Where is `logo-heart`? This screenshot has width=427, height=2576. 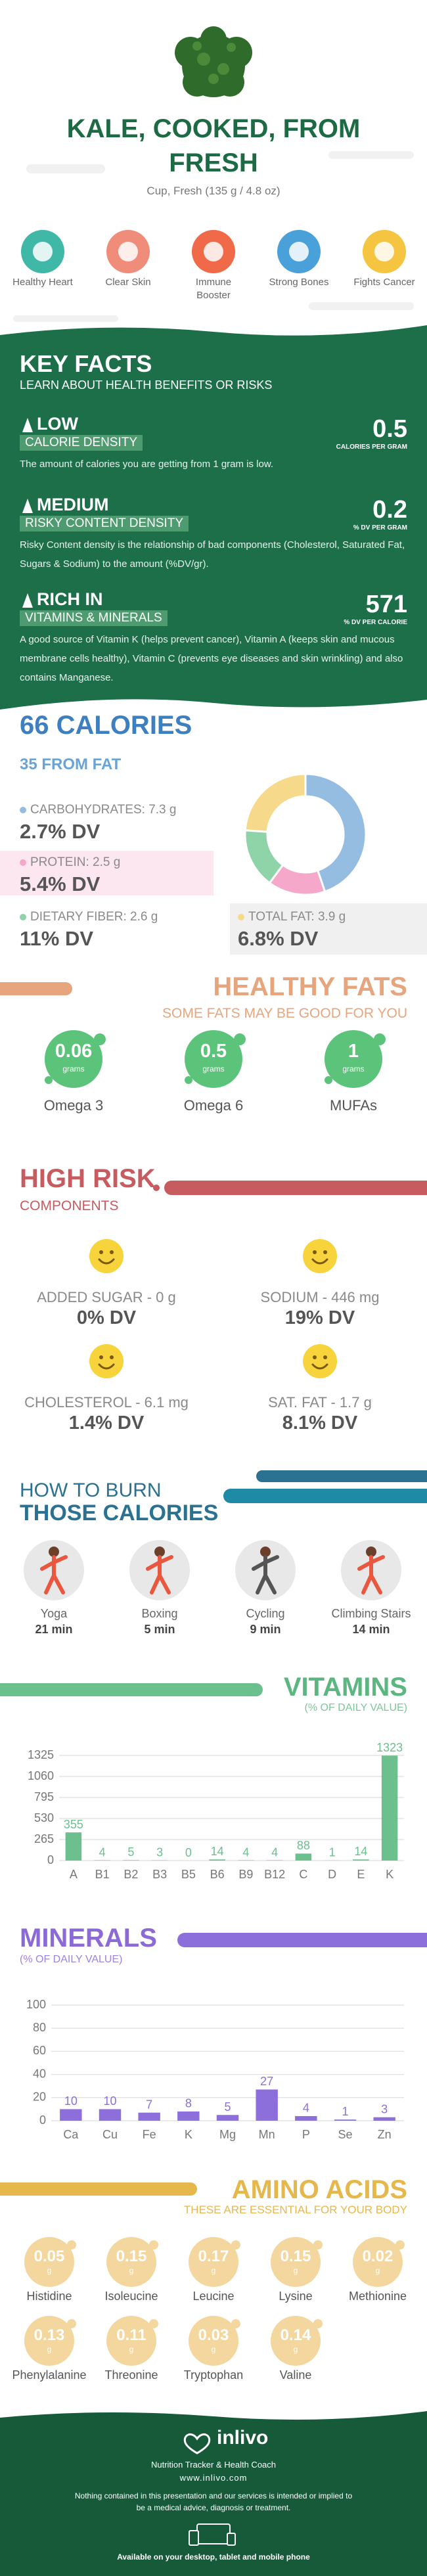
logo-heart is located at coordinates (197, 2443).